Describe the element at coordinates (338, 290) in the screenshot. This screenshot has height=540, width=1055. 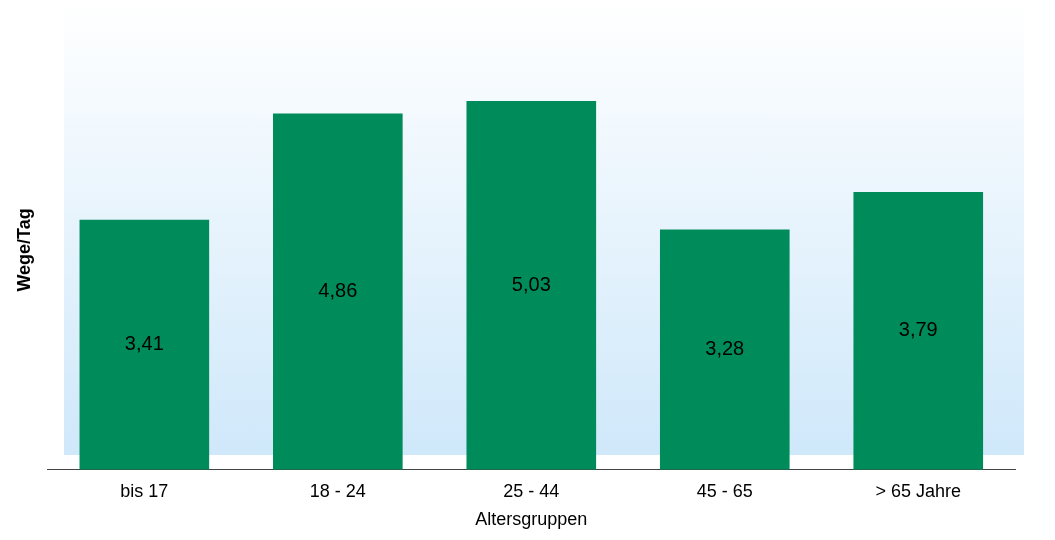
I see `data-label: 4,86` at that location.